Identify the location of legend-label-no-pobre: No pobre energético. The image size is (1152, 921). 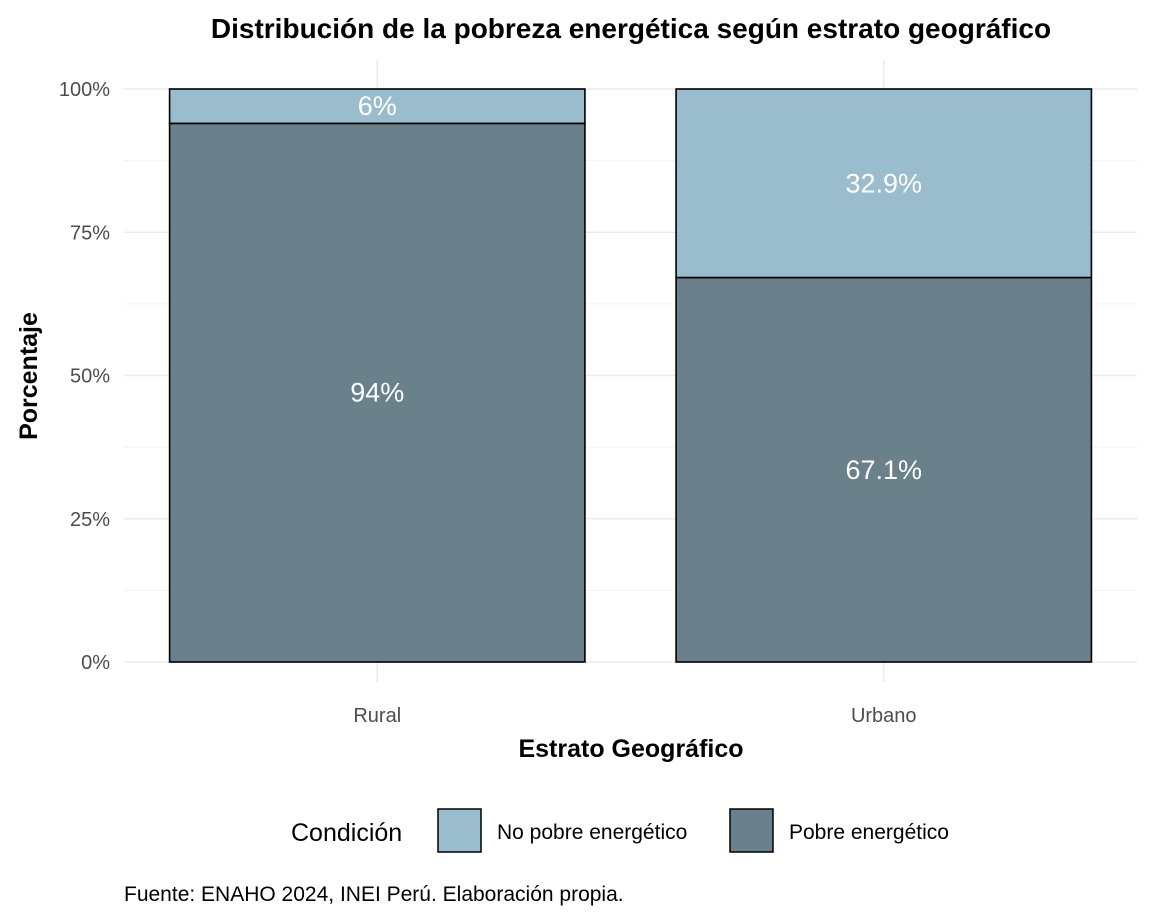
(592, 832).